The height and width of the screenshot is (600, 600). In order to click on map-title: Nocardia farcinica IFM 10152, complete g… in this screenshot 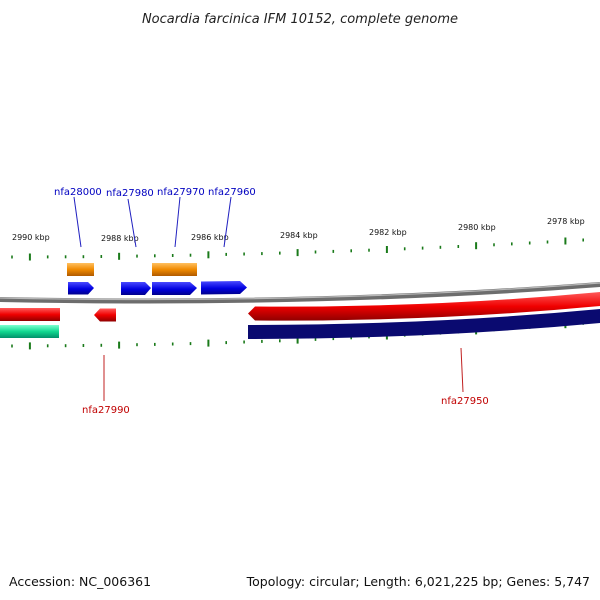, I will do `click(300, 19)`.